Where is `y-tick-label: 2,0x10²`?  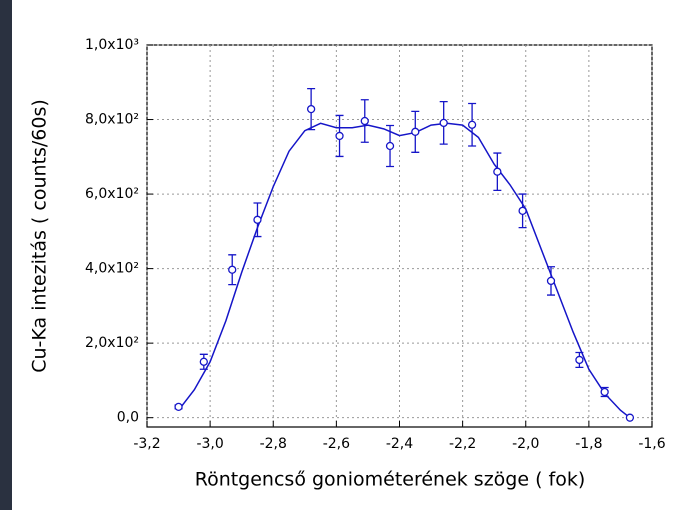 y-tick-label: 2,0x10² is located at coordinates (112, 343).